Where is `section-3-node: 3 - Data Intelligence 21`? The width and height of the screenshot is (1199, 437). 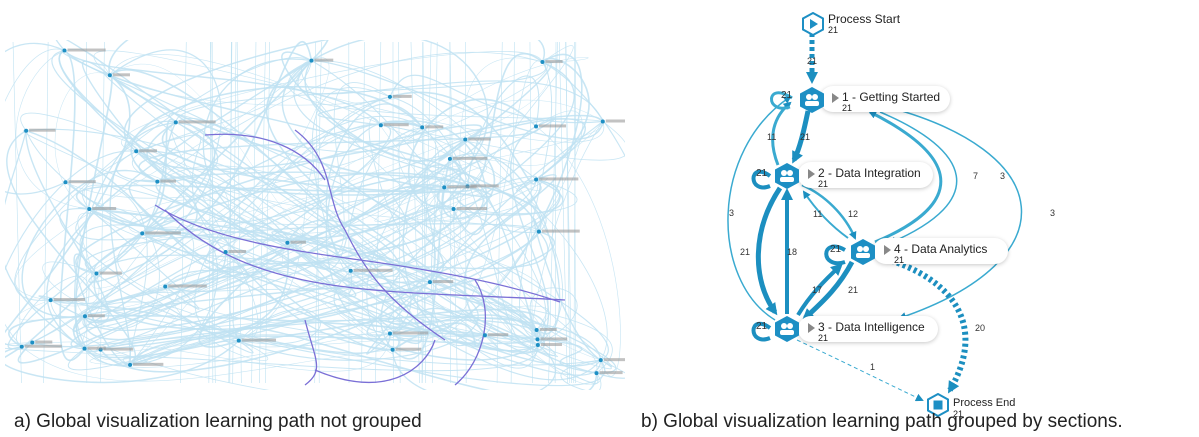 section-3-node: 3 - Data Intelligence 21 is located at coordinates (866, 332).